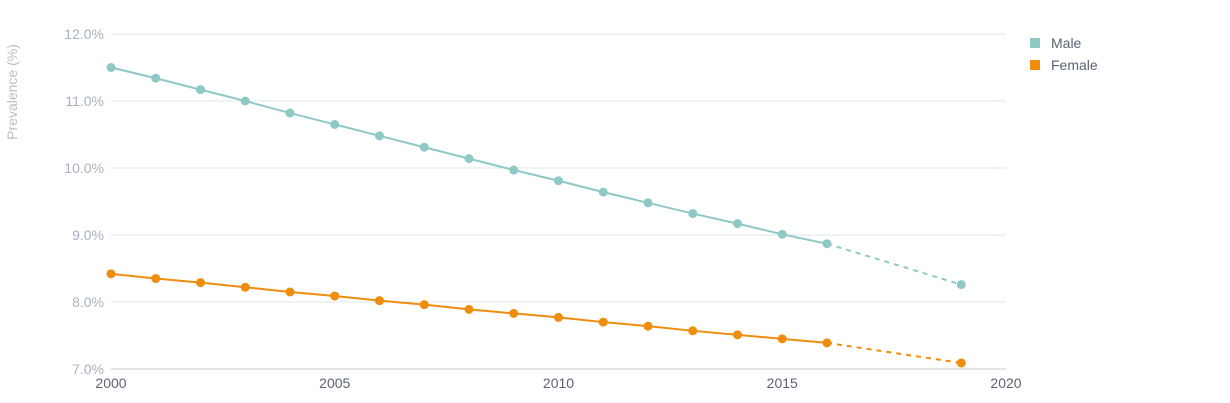  Describe the element at coordinates (1066, 43) in the screenshot. I see `legend-label: Male` at that location.